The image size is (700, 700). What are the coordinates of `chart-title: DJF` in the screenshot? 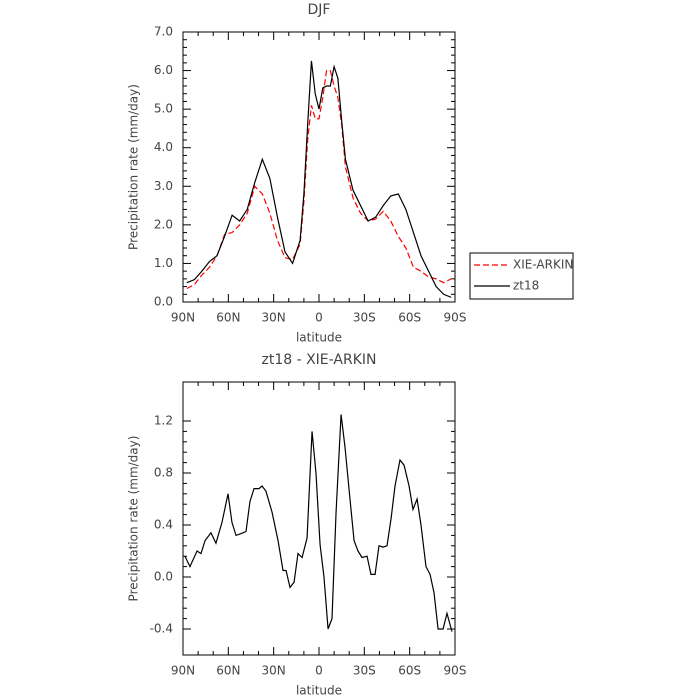 It's located at (319, 10).